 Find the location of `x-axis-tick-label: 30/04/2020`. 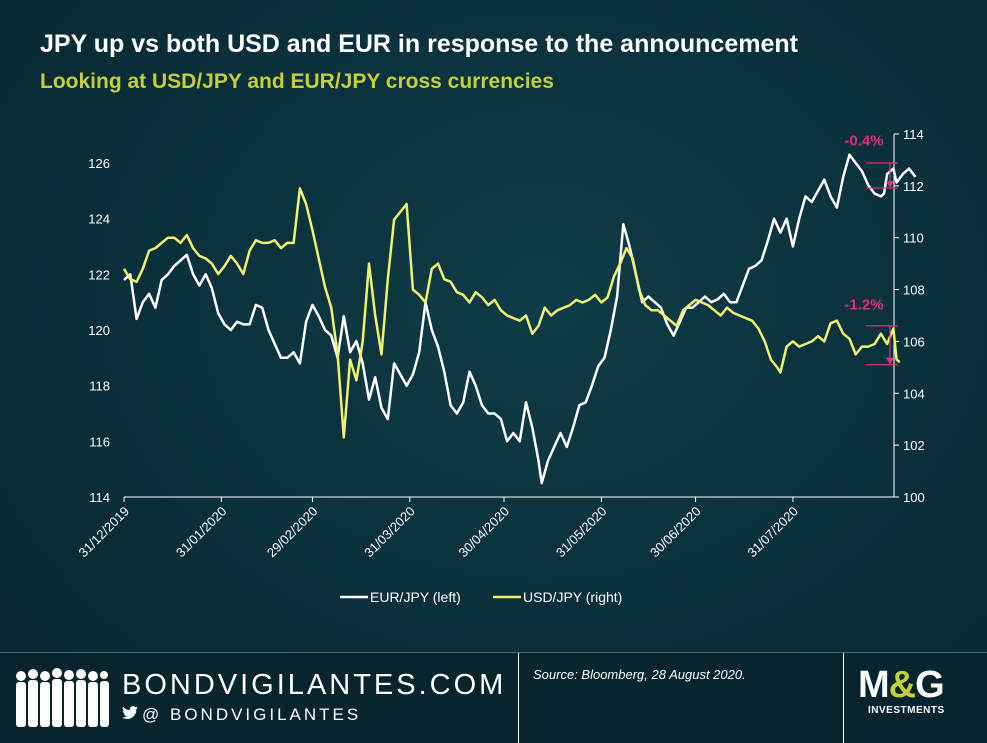

x-axis-tick-label: 30/04/2020 is located at coordinates (483, 532).